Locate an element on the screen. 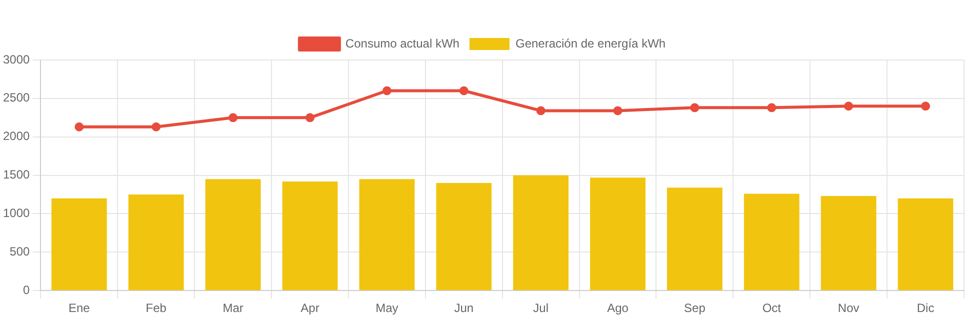 The image size is (971, 323). y-tick-label: 1000 is located at coordinates (16, 213).